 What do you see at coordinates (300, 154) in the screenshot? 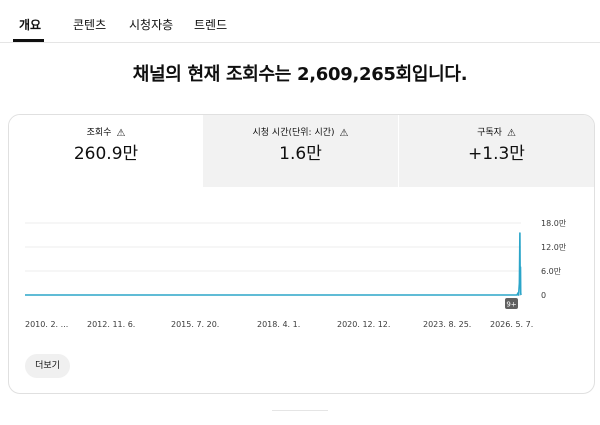
I see `metric-value-watch-time: 1.6만` at bounding box center [300, 154].